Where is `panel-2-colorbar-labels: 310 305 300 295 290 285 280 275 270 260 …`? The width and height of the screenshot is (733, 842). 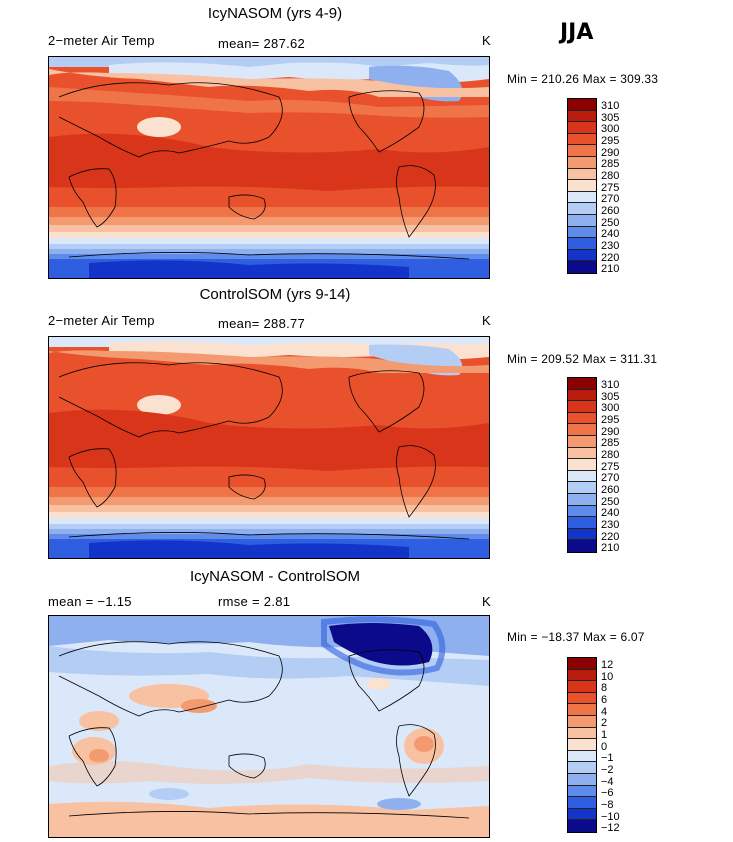
panel-2-colorbar-labels: 310 305 300 295 290 285 280 275 270 260 … is located at coordinates (616, 465).